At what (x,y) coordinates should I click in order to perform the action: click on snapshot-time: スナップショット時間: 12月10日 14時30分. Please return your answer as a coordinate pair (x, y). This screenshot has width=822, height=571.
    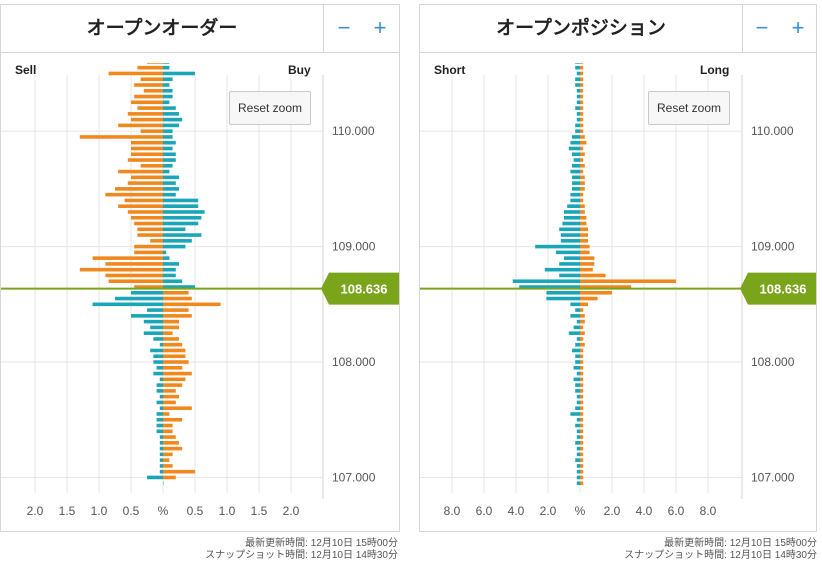
    Looking at the image, I should click on (720, 555).